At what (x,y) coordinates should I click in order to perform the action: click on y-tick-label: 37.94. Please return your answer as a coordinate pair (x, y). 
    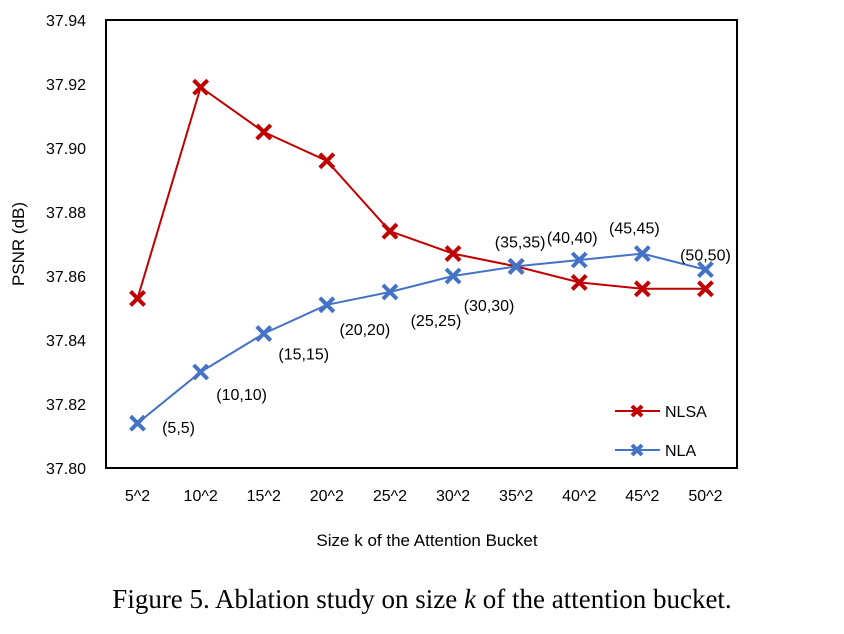
    Looking at the image, I should click on (66, 21).